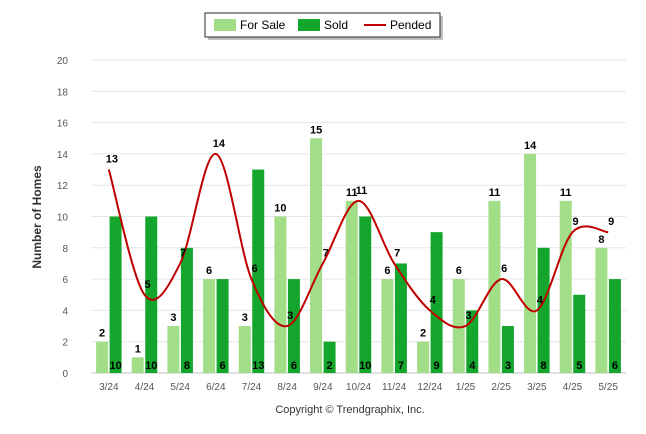  What do you see at coordinates (216, 387) in the screenshot?
I see `x-tick-label: 6/24` at bounding box center [216, 387].